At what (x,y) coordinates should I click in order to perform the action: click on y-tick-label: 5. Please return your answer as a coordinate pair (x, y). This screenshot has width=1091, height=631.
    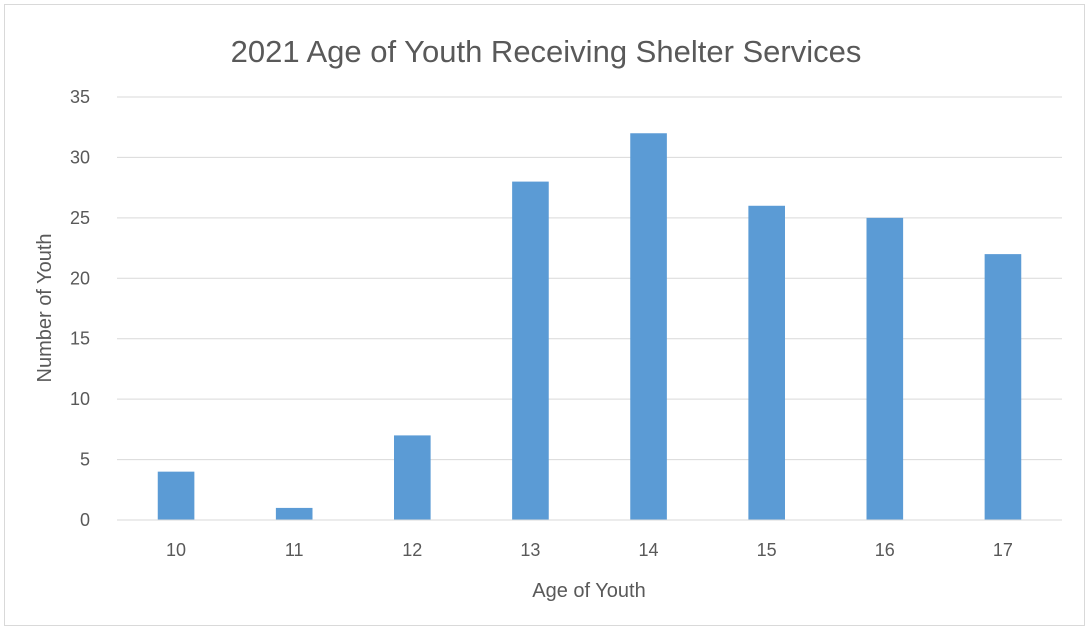
    Looking at the image, I should click on (85, 460).